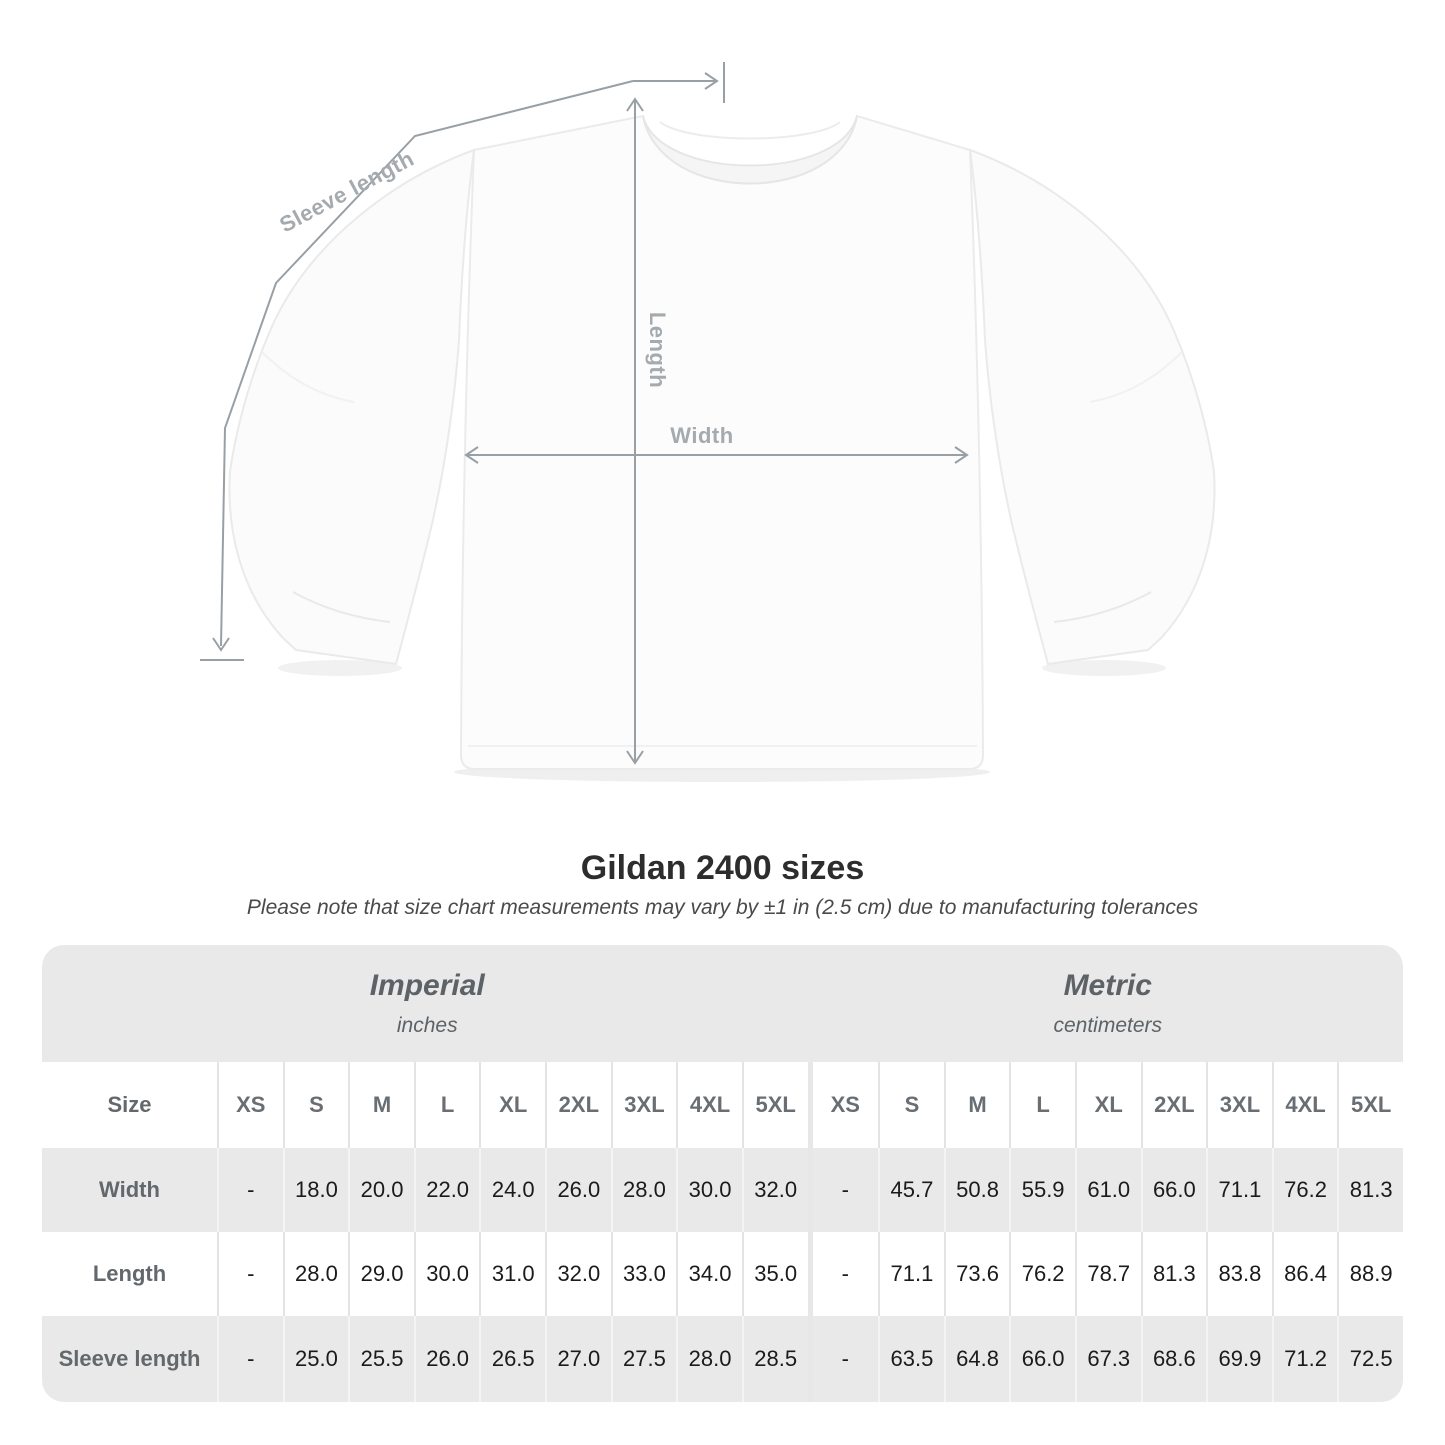 This screenshot has height=1445, width=1445. I want to click on table-cell: 78.7, so click(1107, 1274).